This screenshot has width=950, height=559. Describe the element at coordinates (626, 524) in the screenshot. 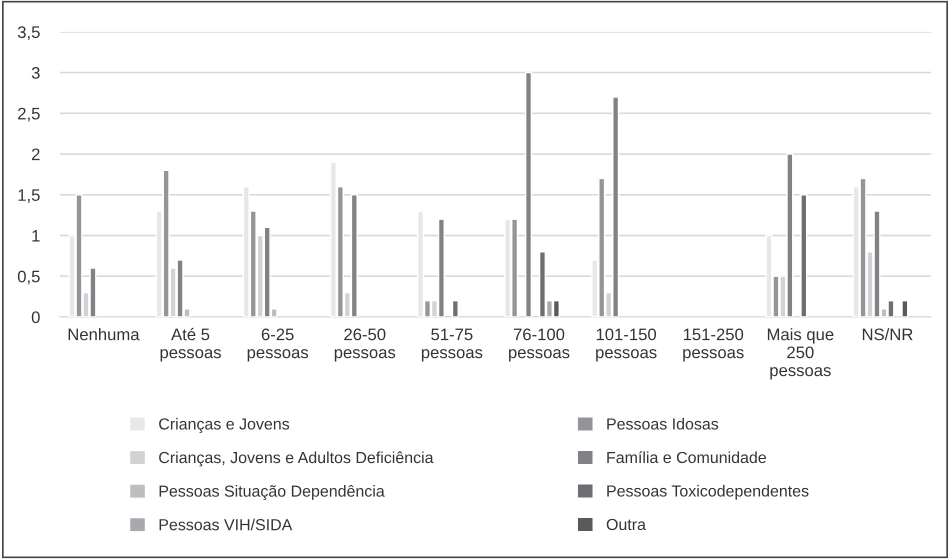

I see `legend-label: Outra` at that location.